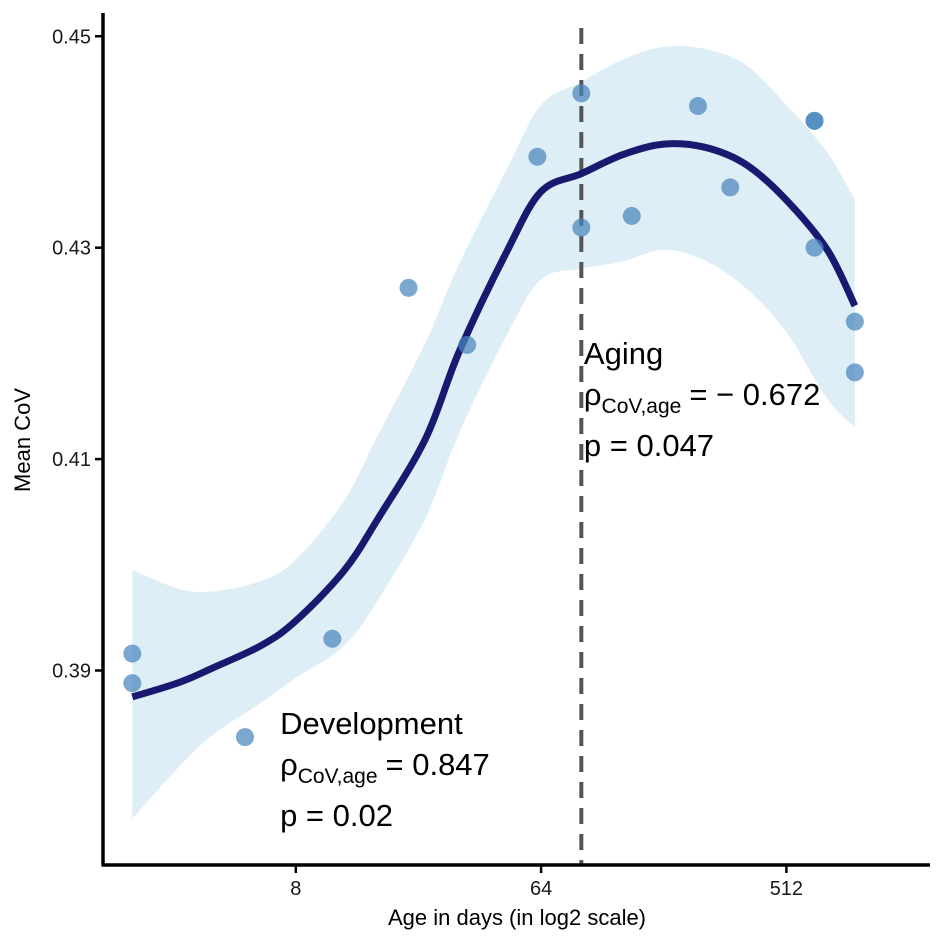 The height and width of the screenshot is (944, 944). I want to click on y-tick-label: 0.43, so click(71, 249).